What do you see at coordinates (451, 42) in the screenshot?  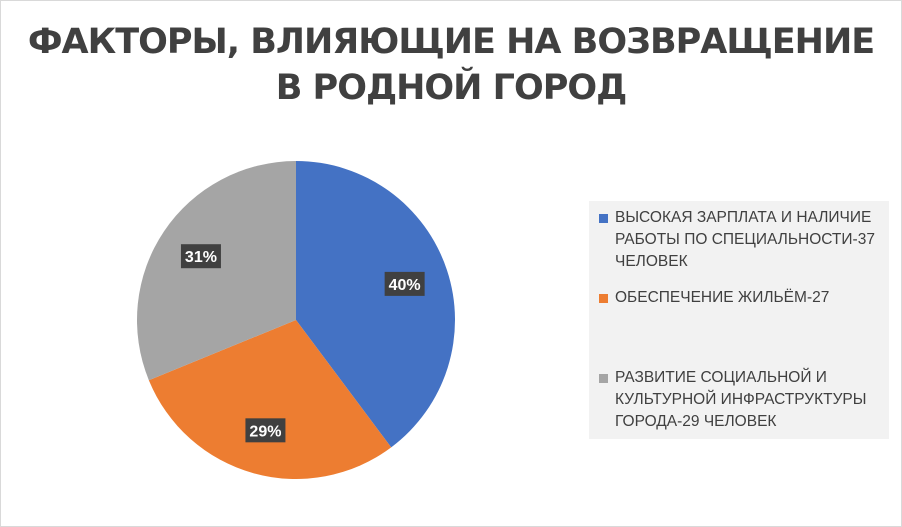 I see `chart-title-line-1: ФАКТОРЫ, ВЛИЯЮЩИЕ НА ВОЗВРАЩЕНИЕ` at bounding box center [451, 42].